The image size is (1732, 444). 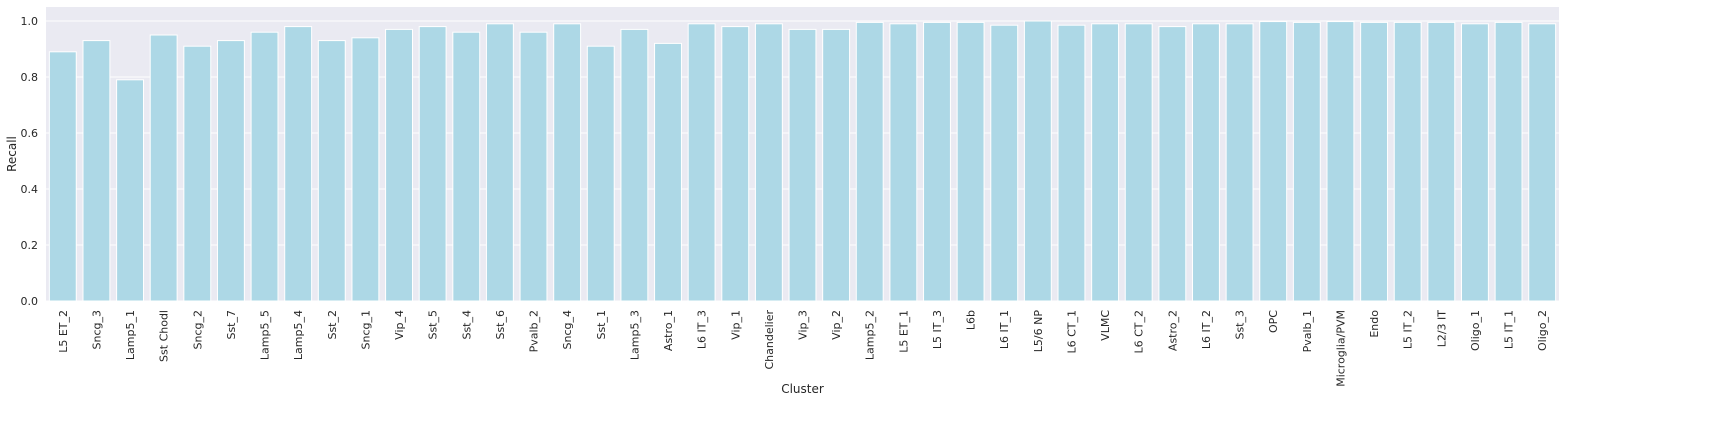 I want to click on x-tick-label: Sst_3, so click(x=1240, y=325).